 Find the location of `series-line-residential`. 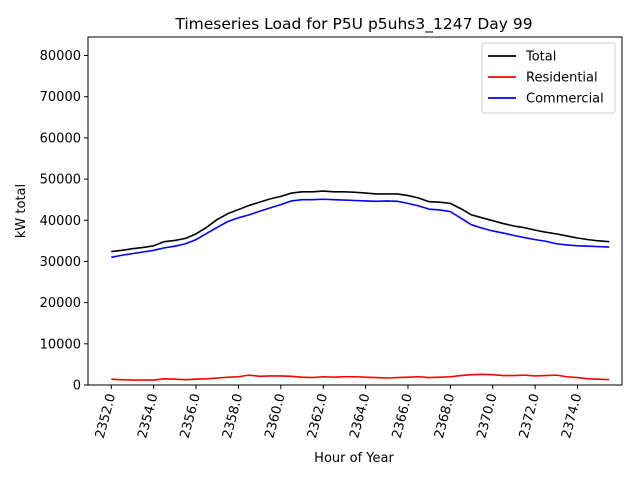

series-line-residential is located at coordinates (360, 377).